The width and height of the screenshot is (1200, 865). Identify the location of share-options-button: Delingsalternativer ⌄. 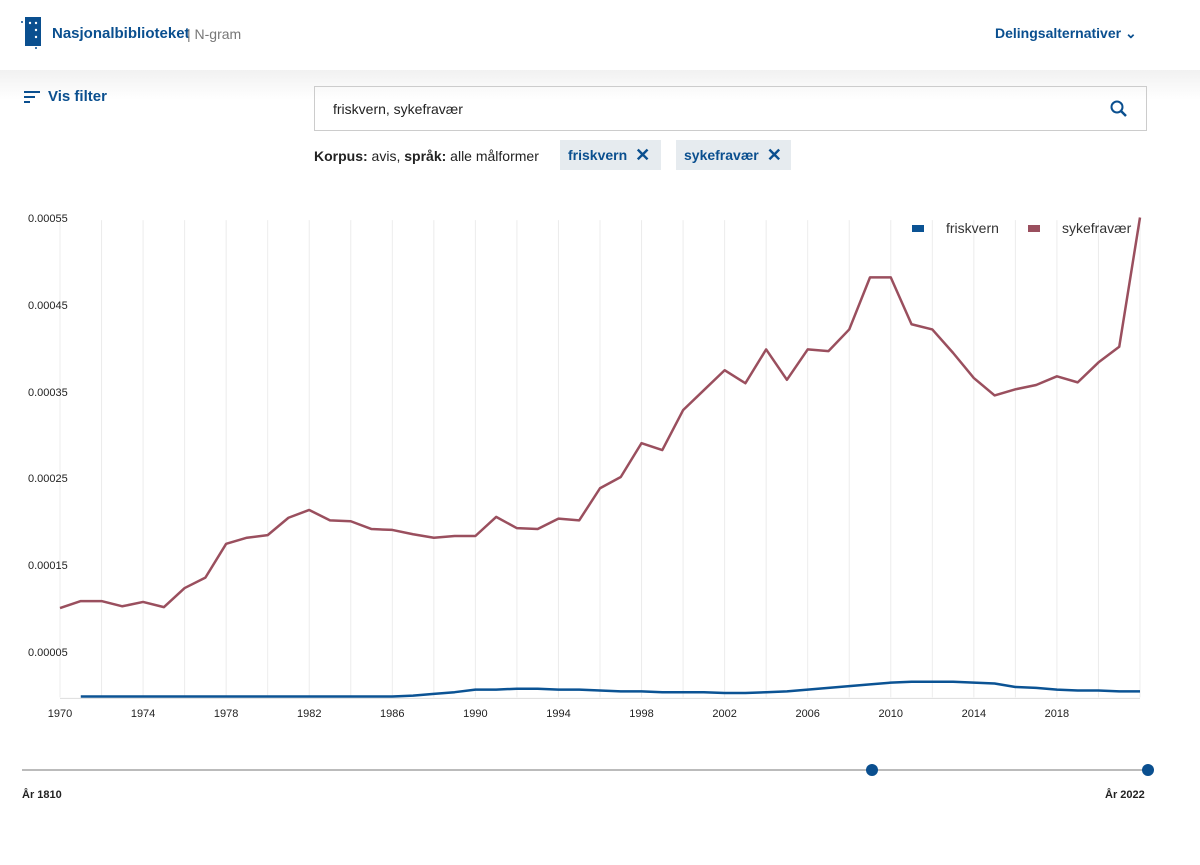
(1066, 33).